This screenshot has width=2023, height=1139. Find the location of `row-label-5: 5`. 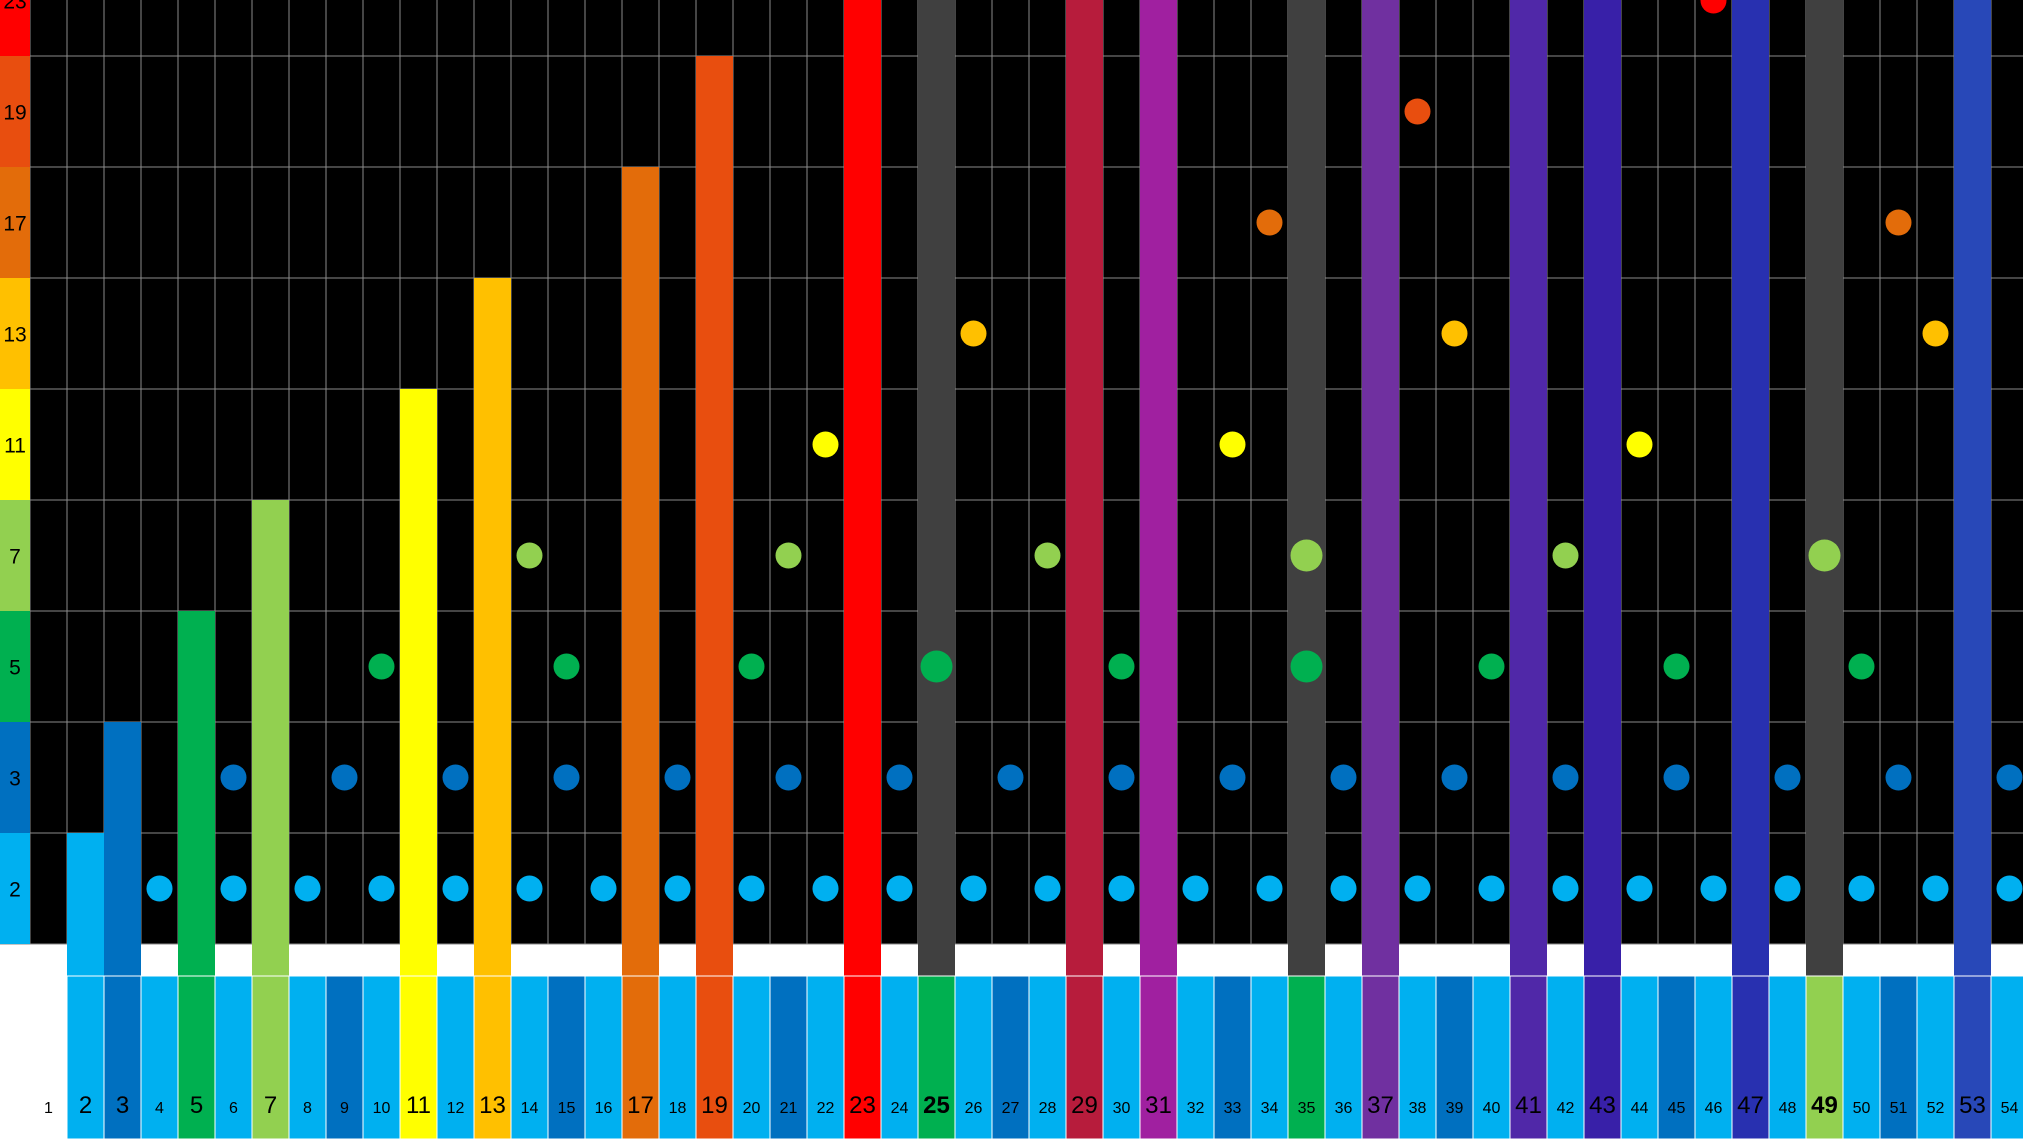

row-label-5: 5 is located at coordinates (15, 668).